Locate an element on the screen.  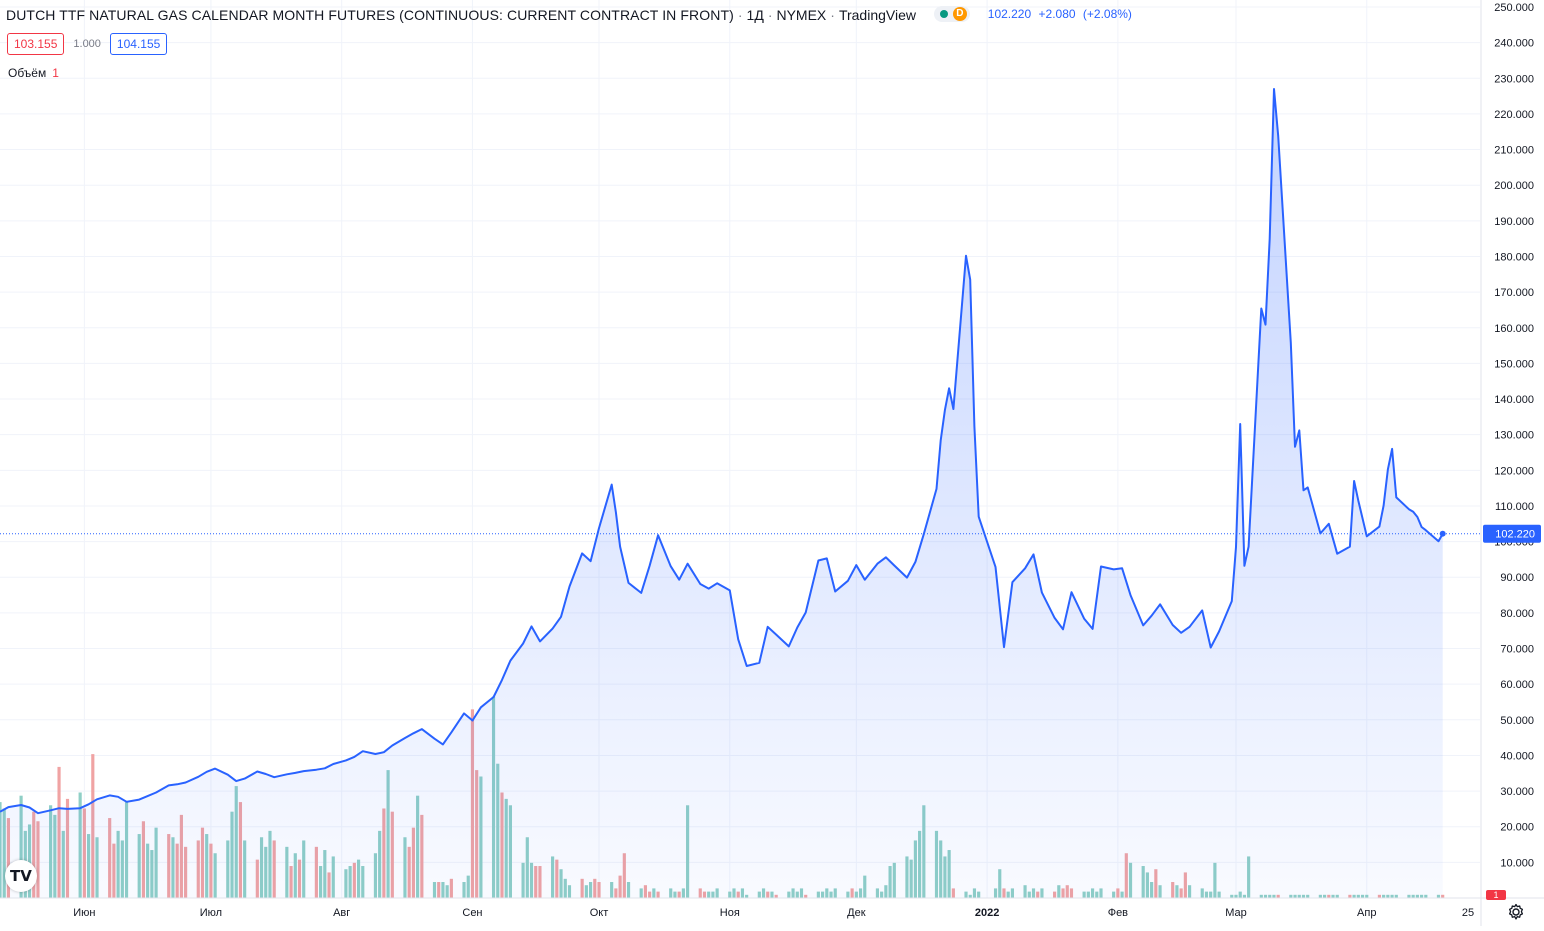
market-status-badge: D is located at coordinates (951, 14).